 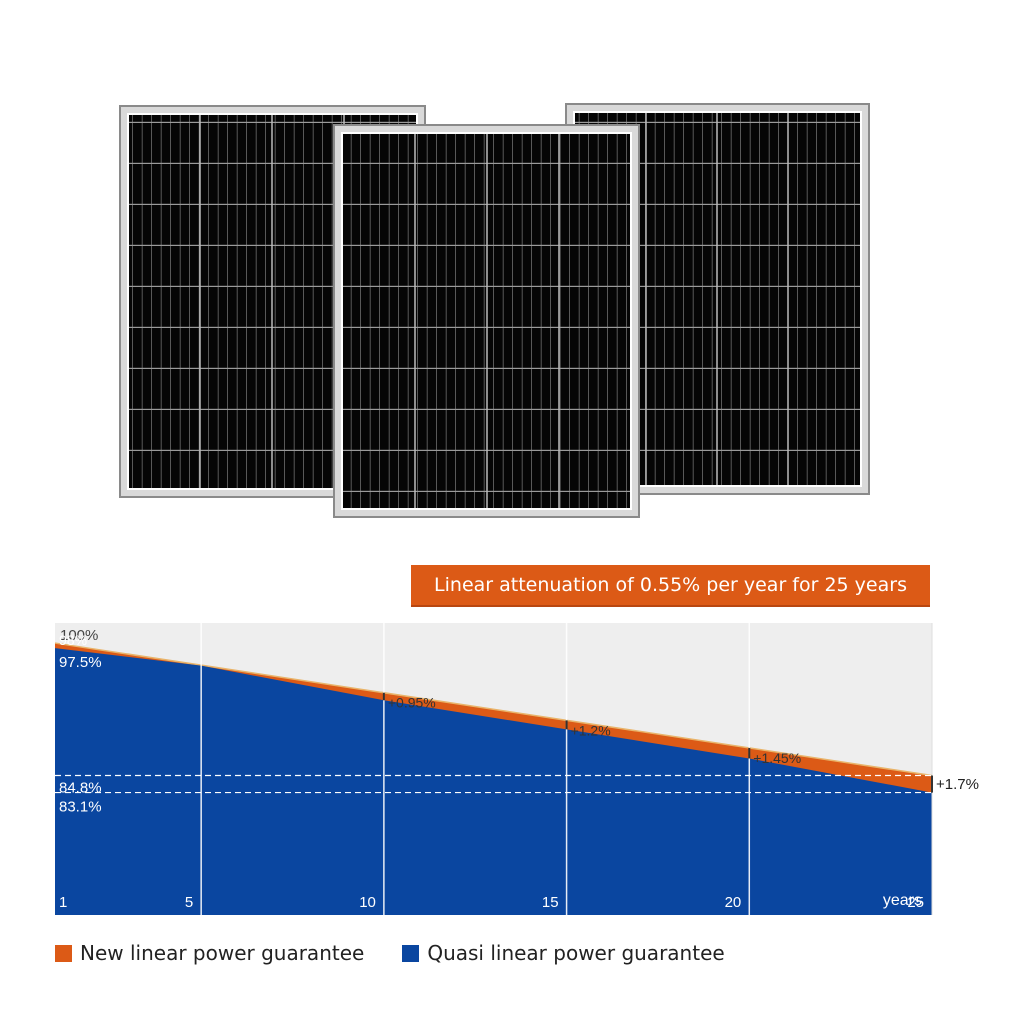 What do you see at coordinates (733, 902) in the screenshot?
I see `x-tick-label: 20` at bounding box center [733, 902].